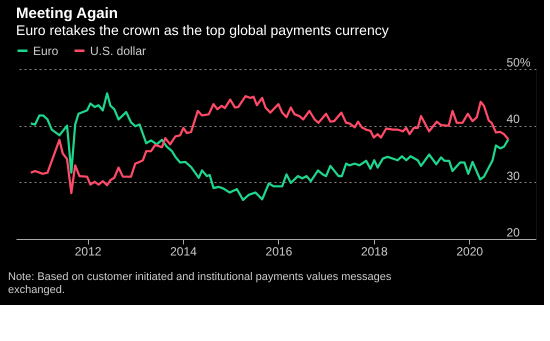 The height and width of the screenshot is (341, 550). Describe the element at coordinates (518, 63) in the screenshot. I see `y-tick-label: 50%` at that location.